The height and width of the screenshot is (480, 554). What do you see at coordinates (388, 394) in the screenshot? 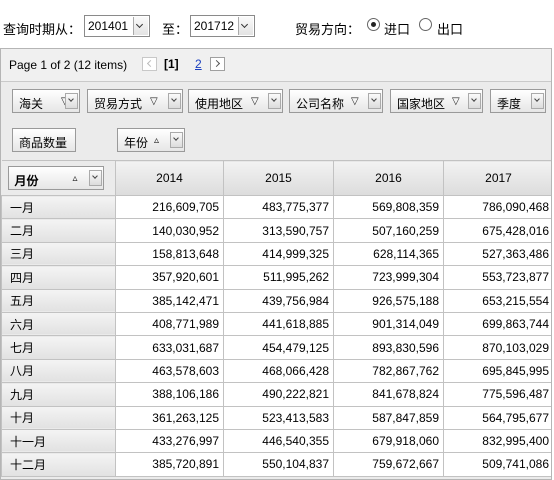
I see `value-cell: 841,678,824` at bounding box center [388, 394].